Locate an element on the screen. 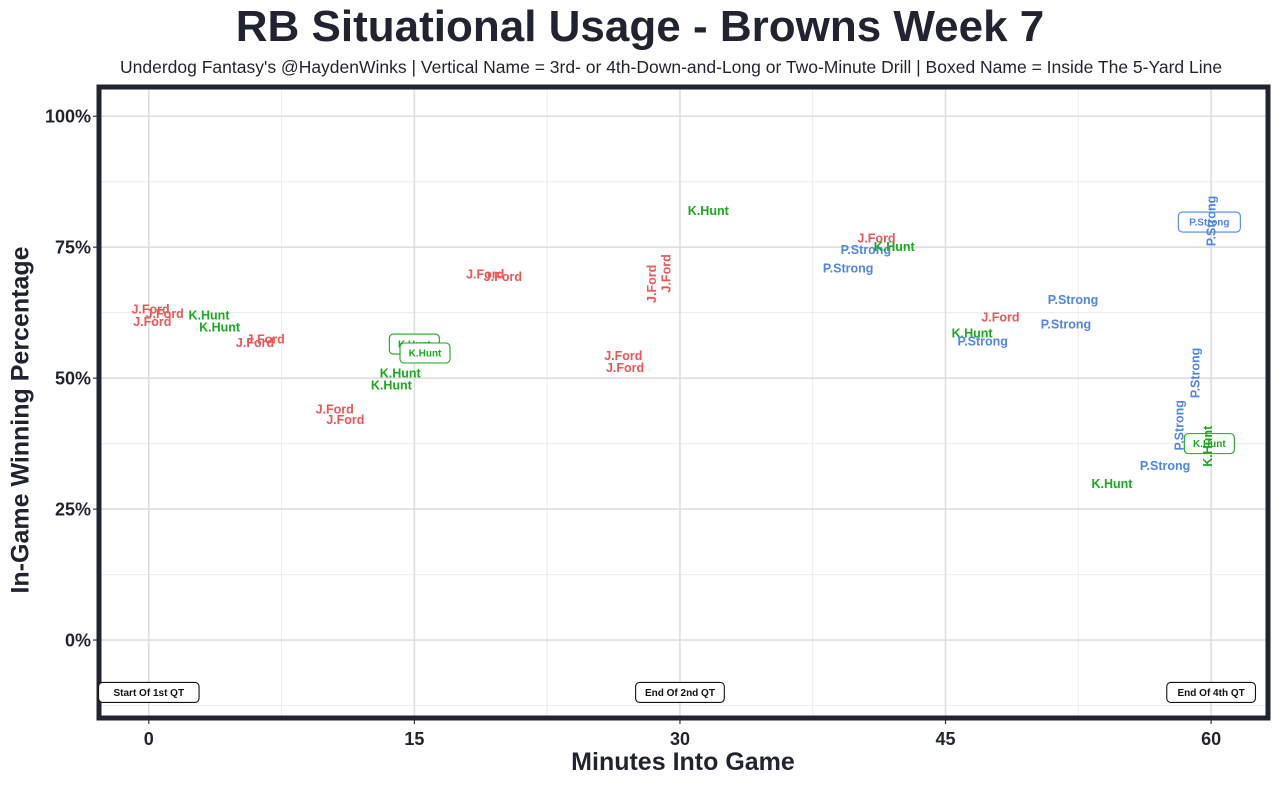 The width and height of the screenshot is (1280, 786). y-tick-label: 50% is located at coordinates (73, 379).